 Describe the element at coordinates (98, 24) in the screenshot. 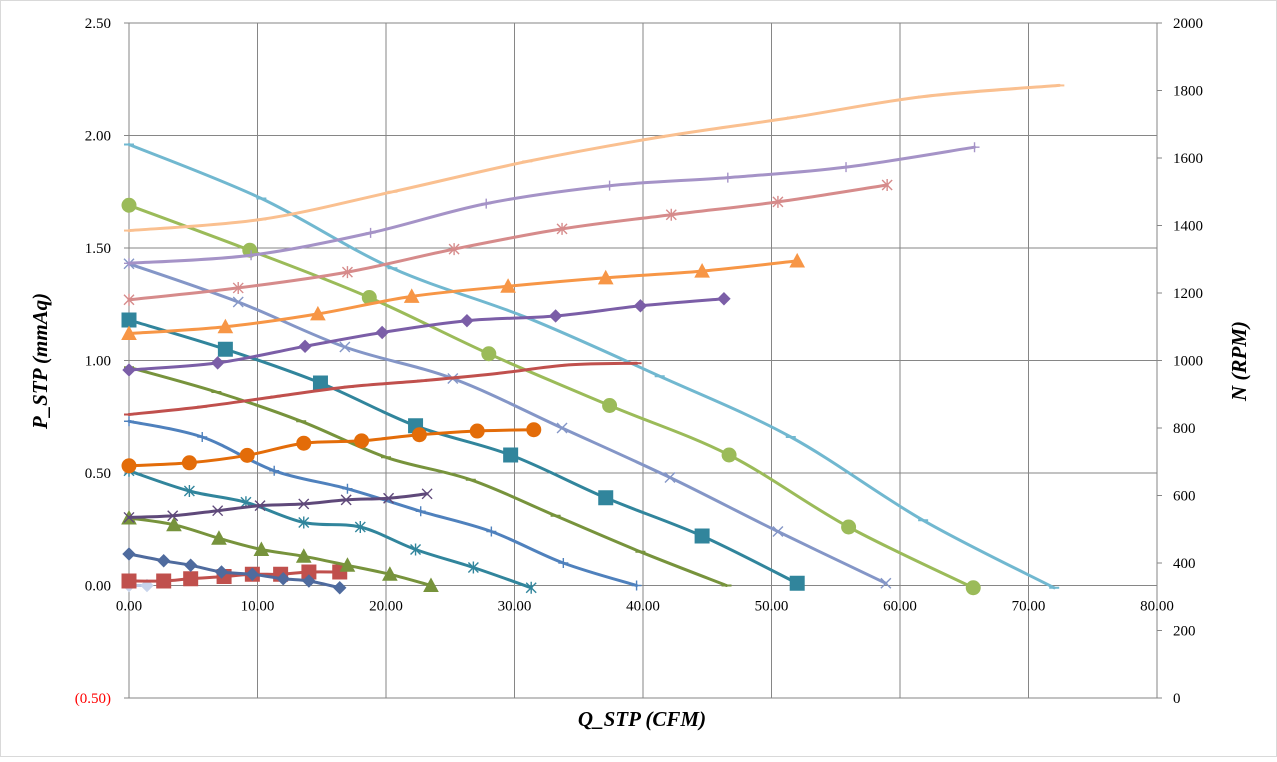

I see `y-tick-label: 2.50` at that location.